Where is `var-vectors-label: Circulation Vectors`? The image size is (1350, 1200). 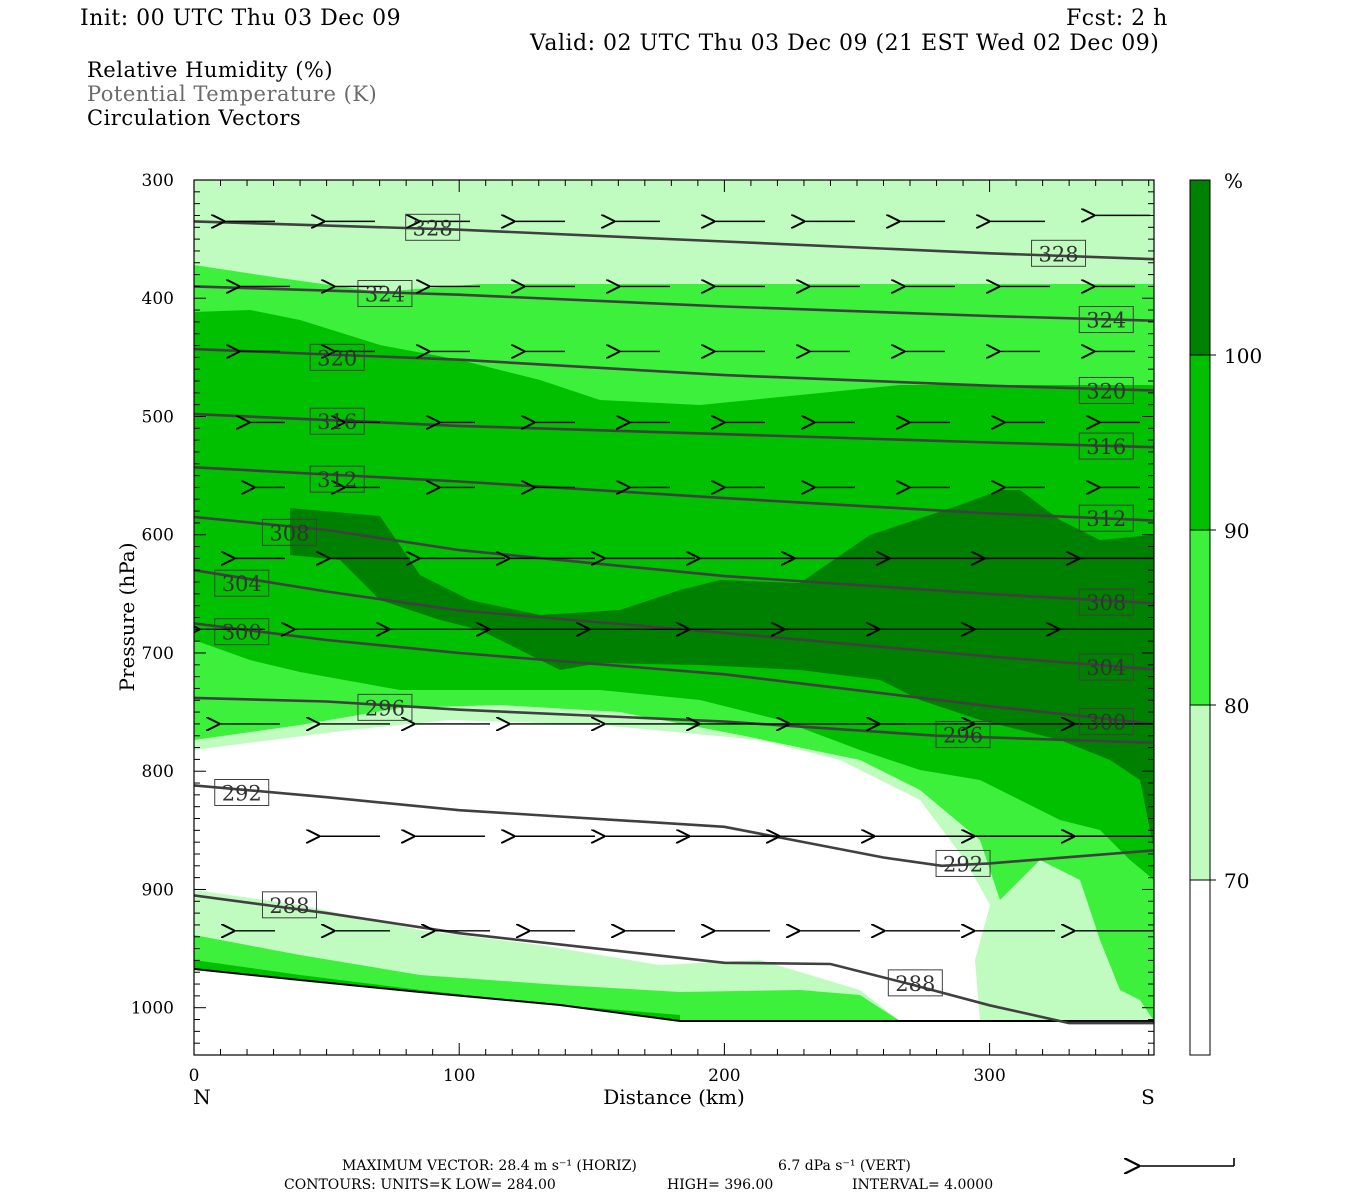
var-vectors-label: Circulation Vectors is located at coordinates (194, 118).